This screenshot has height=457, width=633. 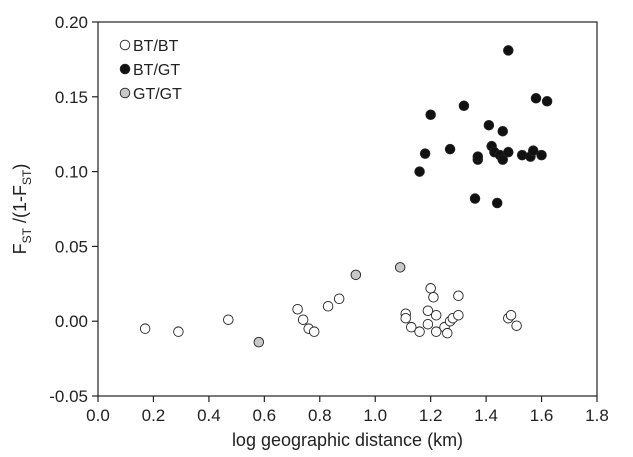 What do you see at coordinates (71, 172) in the screenshot?
I see `y-tick-label: 0.10` at bounding box center [71, 172].